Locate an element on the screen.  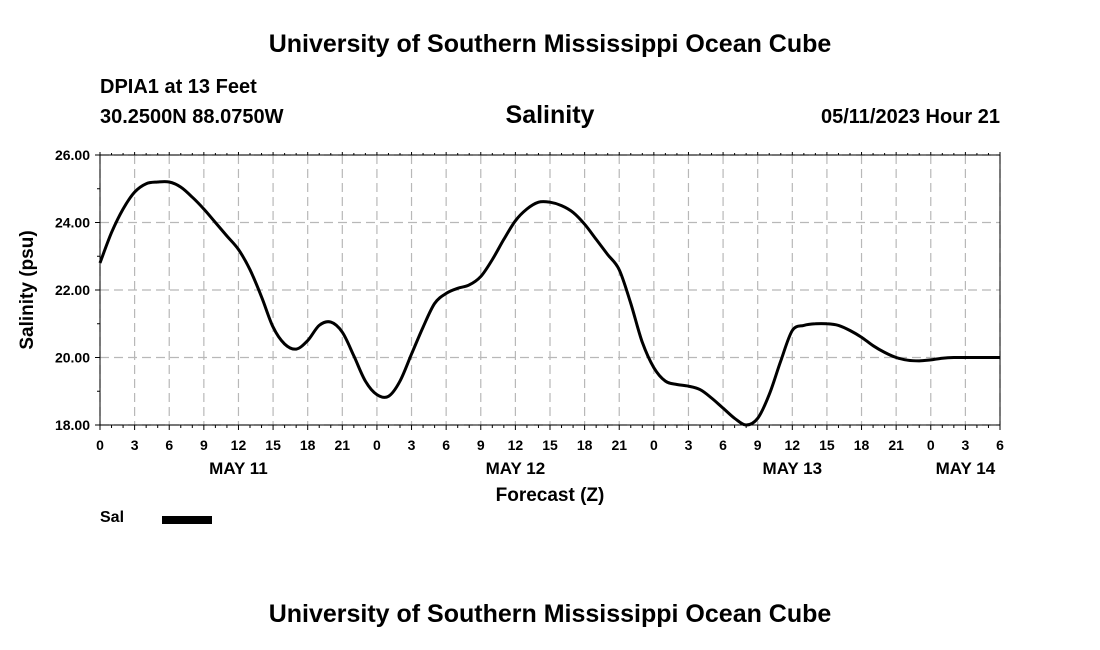
date-label: MAY 12 is located at coordinates (516, 468).